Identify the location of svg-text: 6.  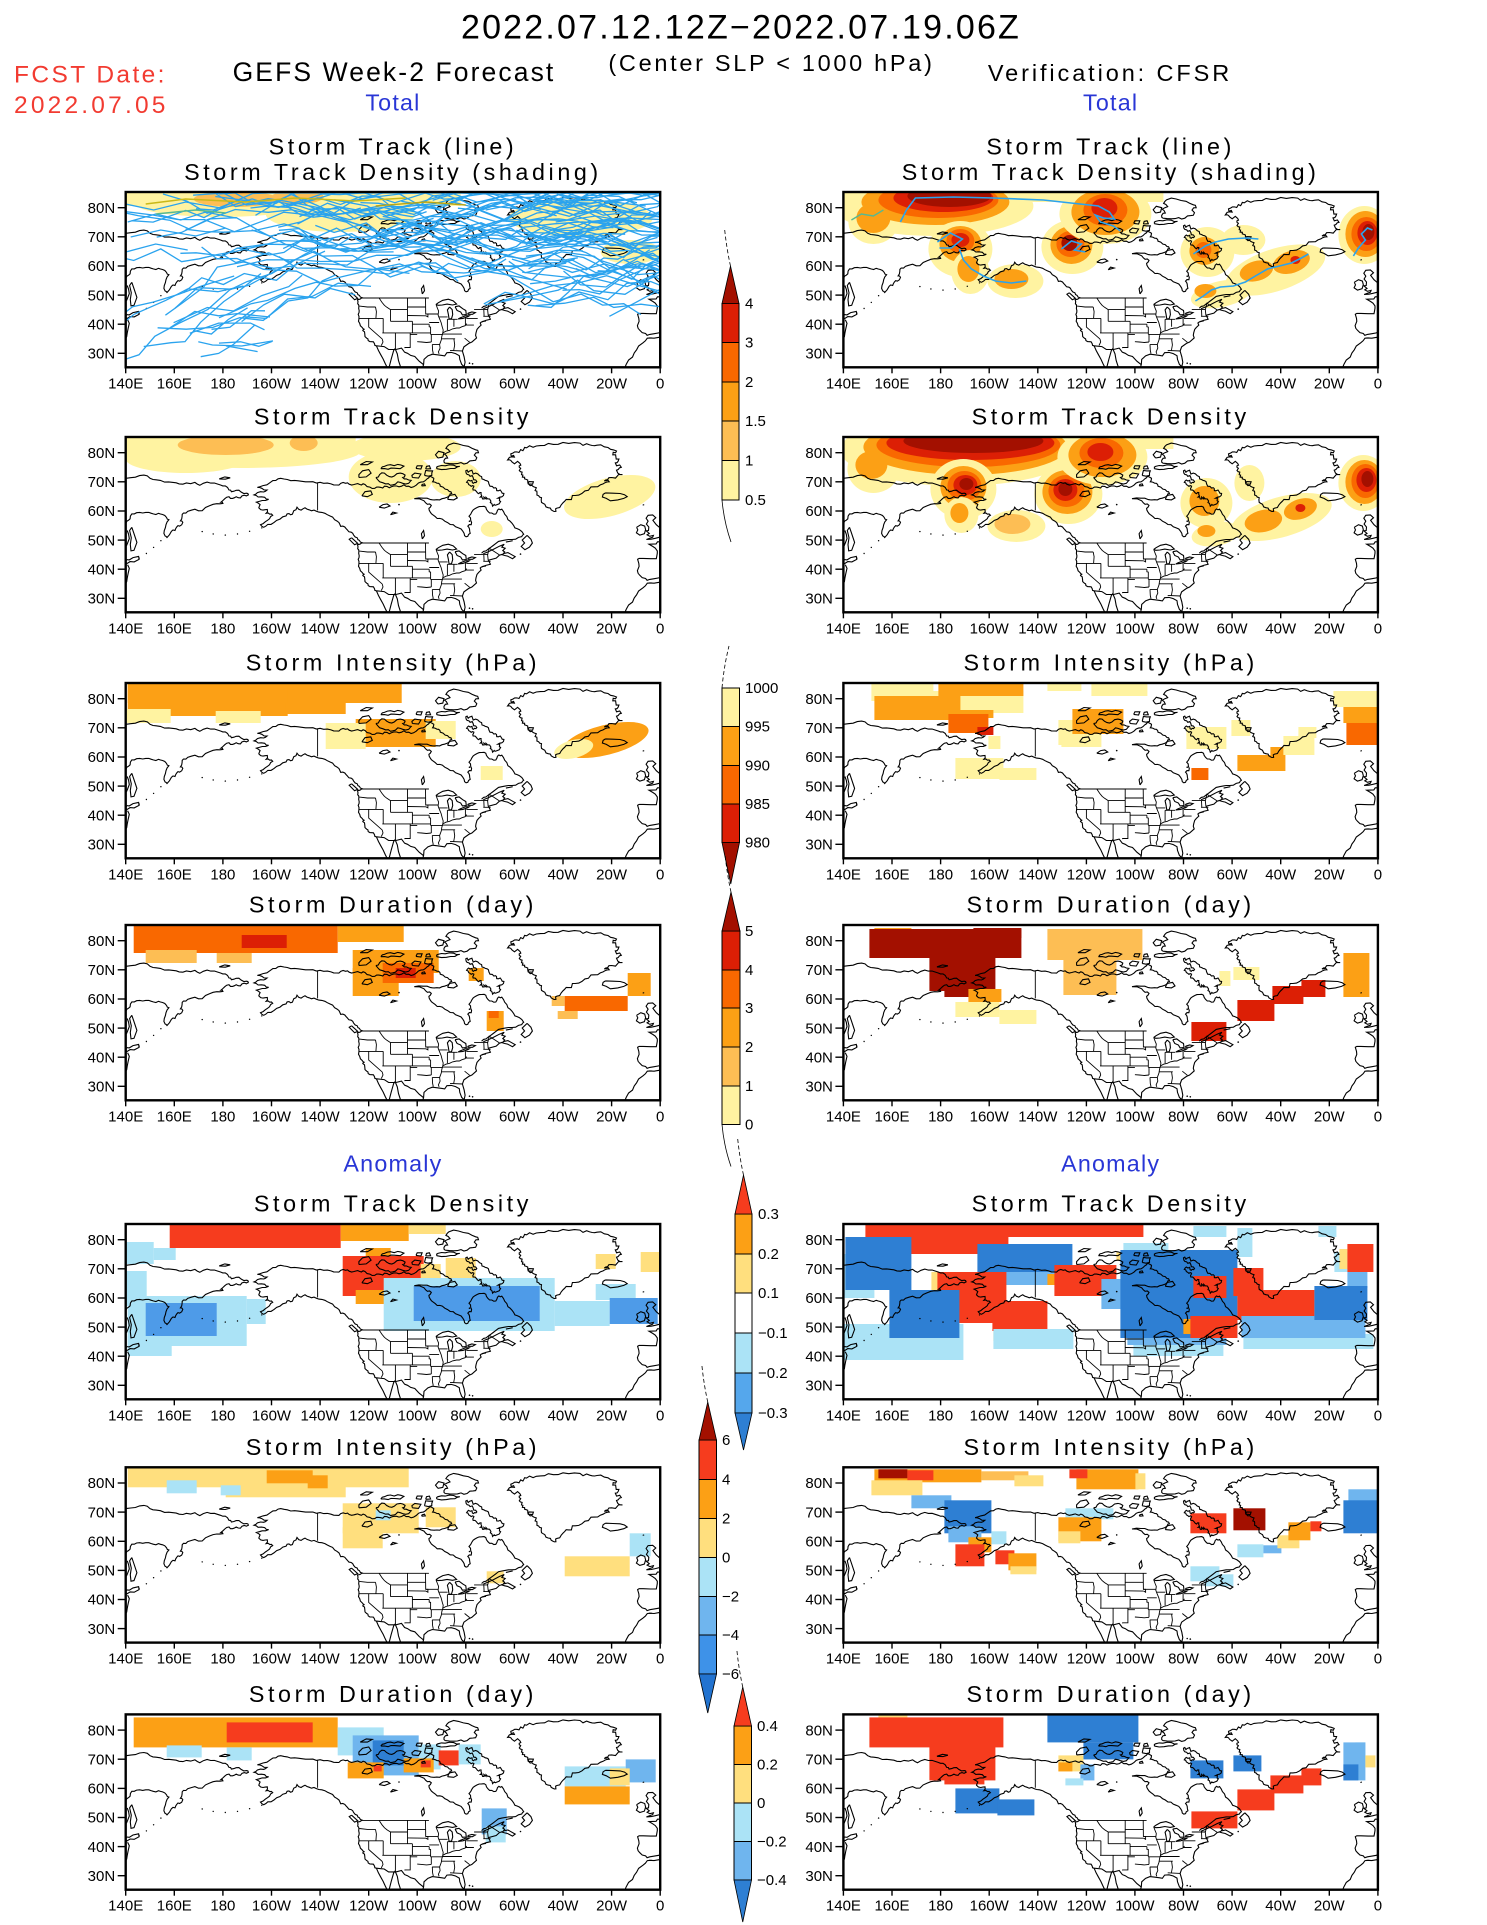
(726, 1440).